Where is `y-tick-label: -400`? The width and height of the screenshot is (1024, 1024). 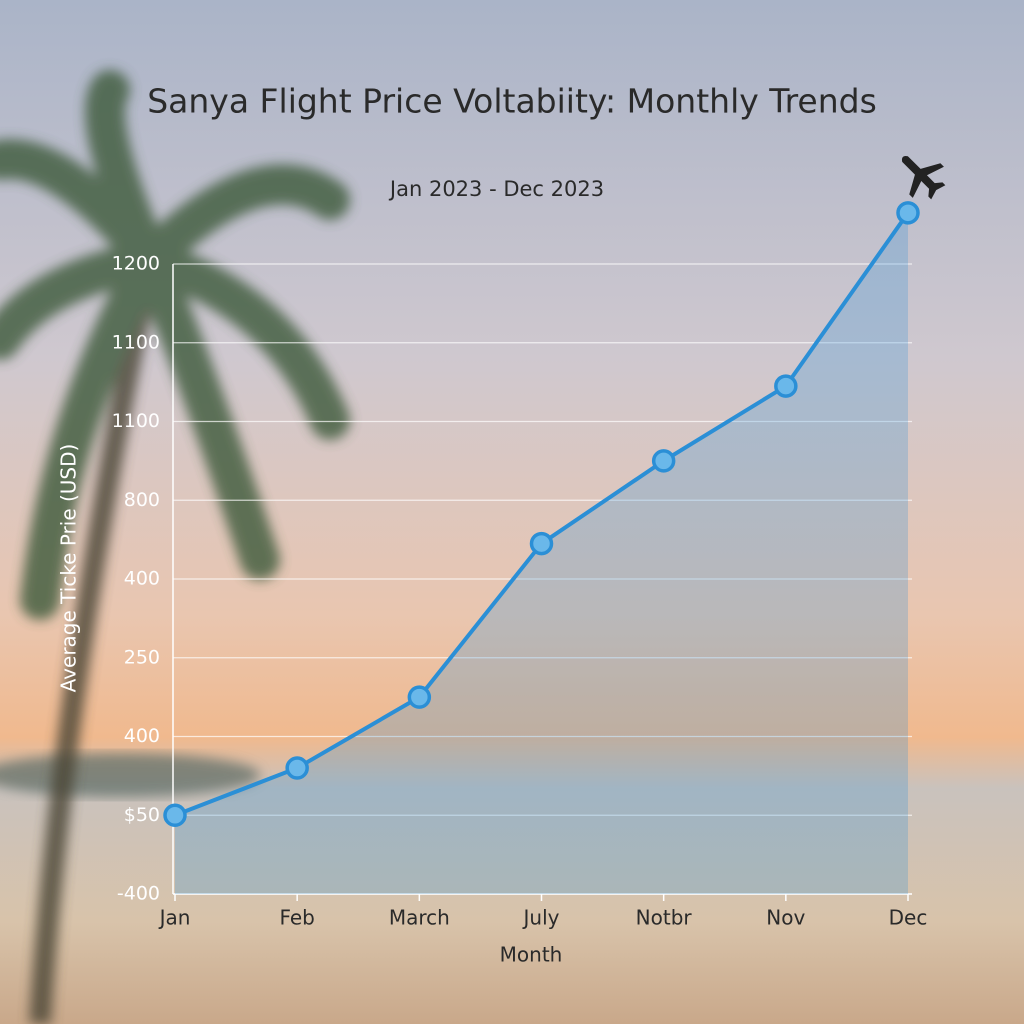
y-tick-label: -400 is located at coordinates (138, 894).